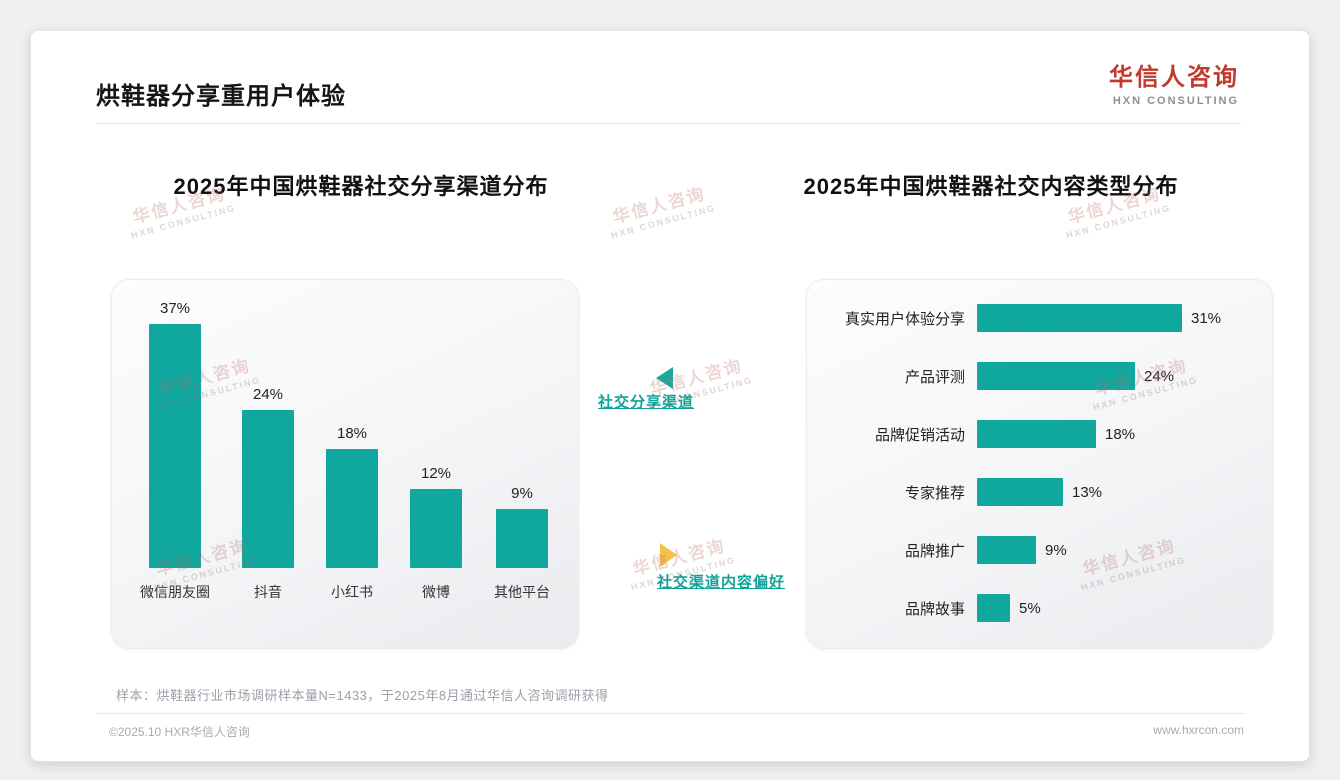 The image size is (1340, 780). I want to click on bar-category-label: 抖音, so click(268, 592).